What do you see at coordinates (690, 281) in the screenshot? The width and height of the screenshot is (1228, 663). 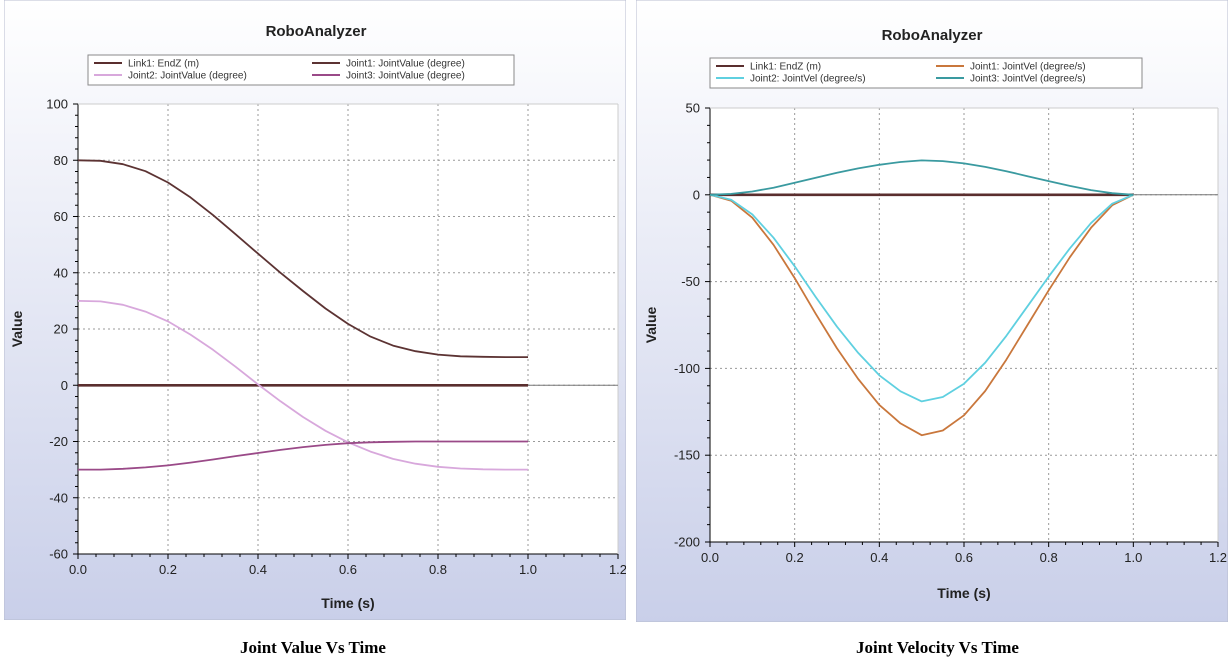 I see `y-tick-label: -50` at bounding box center [690, 281].